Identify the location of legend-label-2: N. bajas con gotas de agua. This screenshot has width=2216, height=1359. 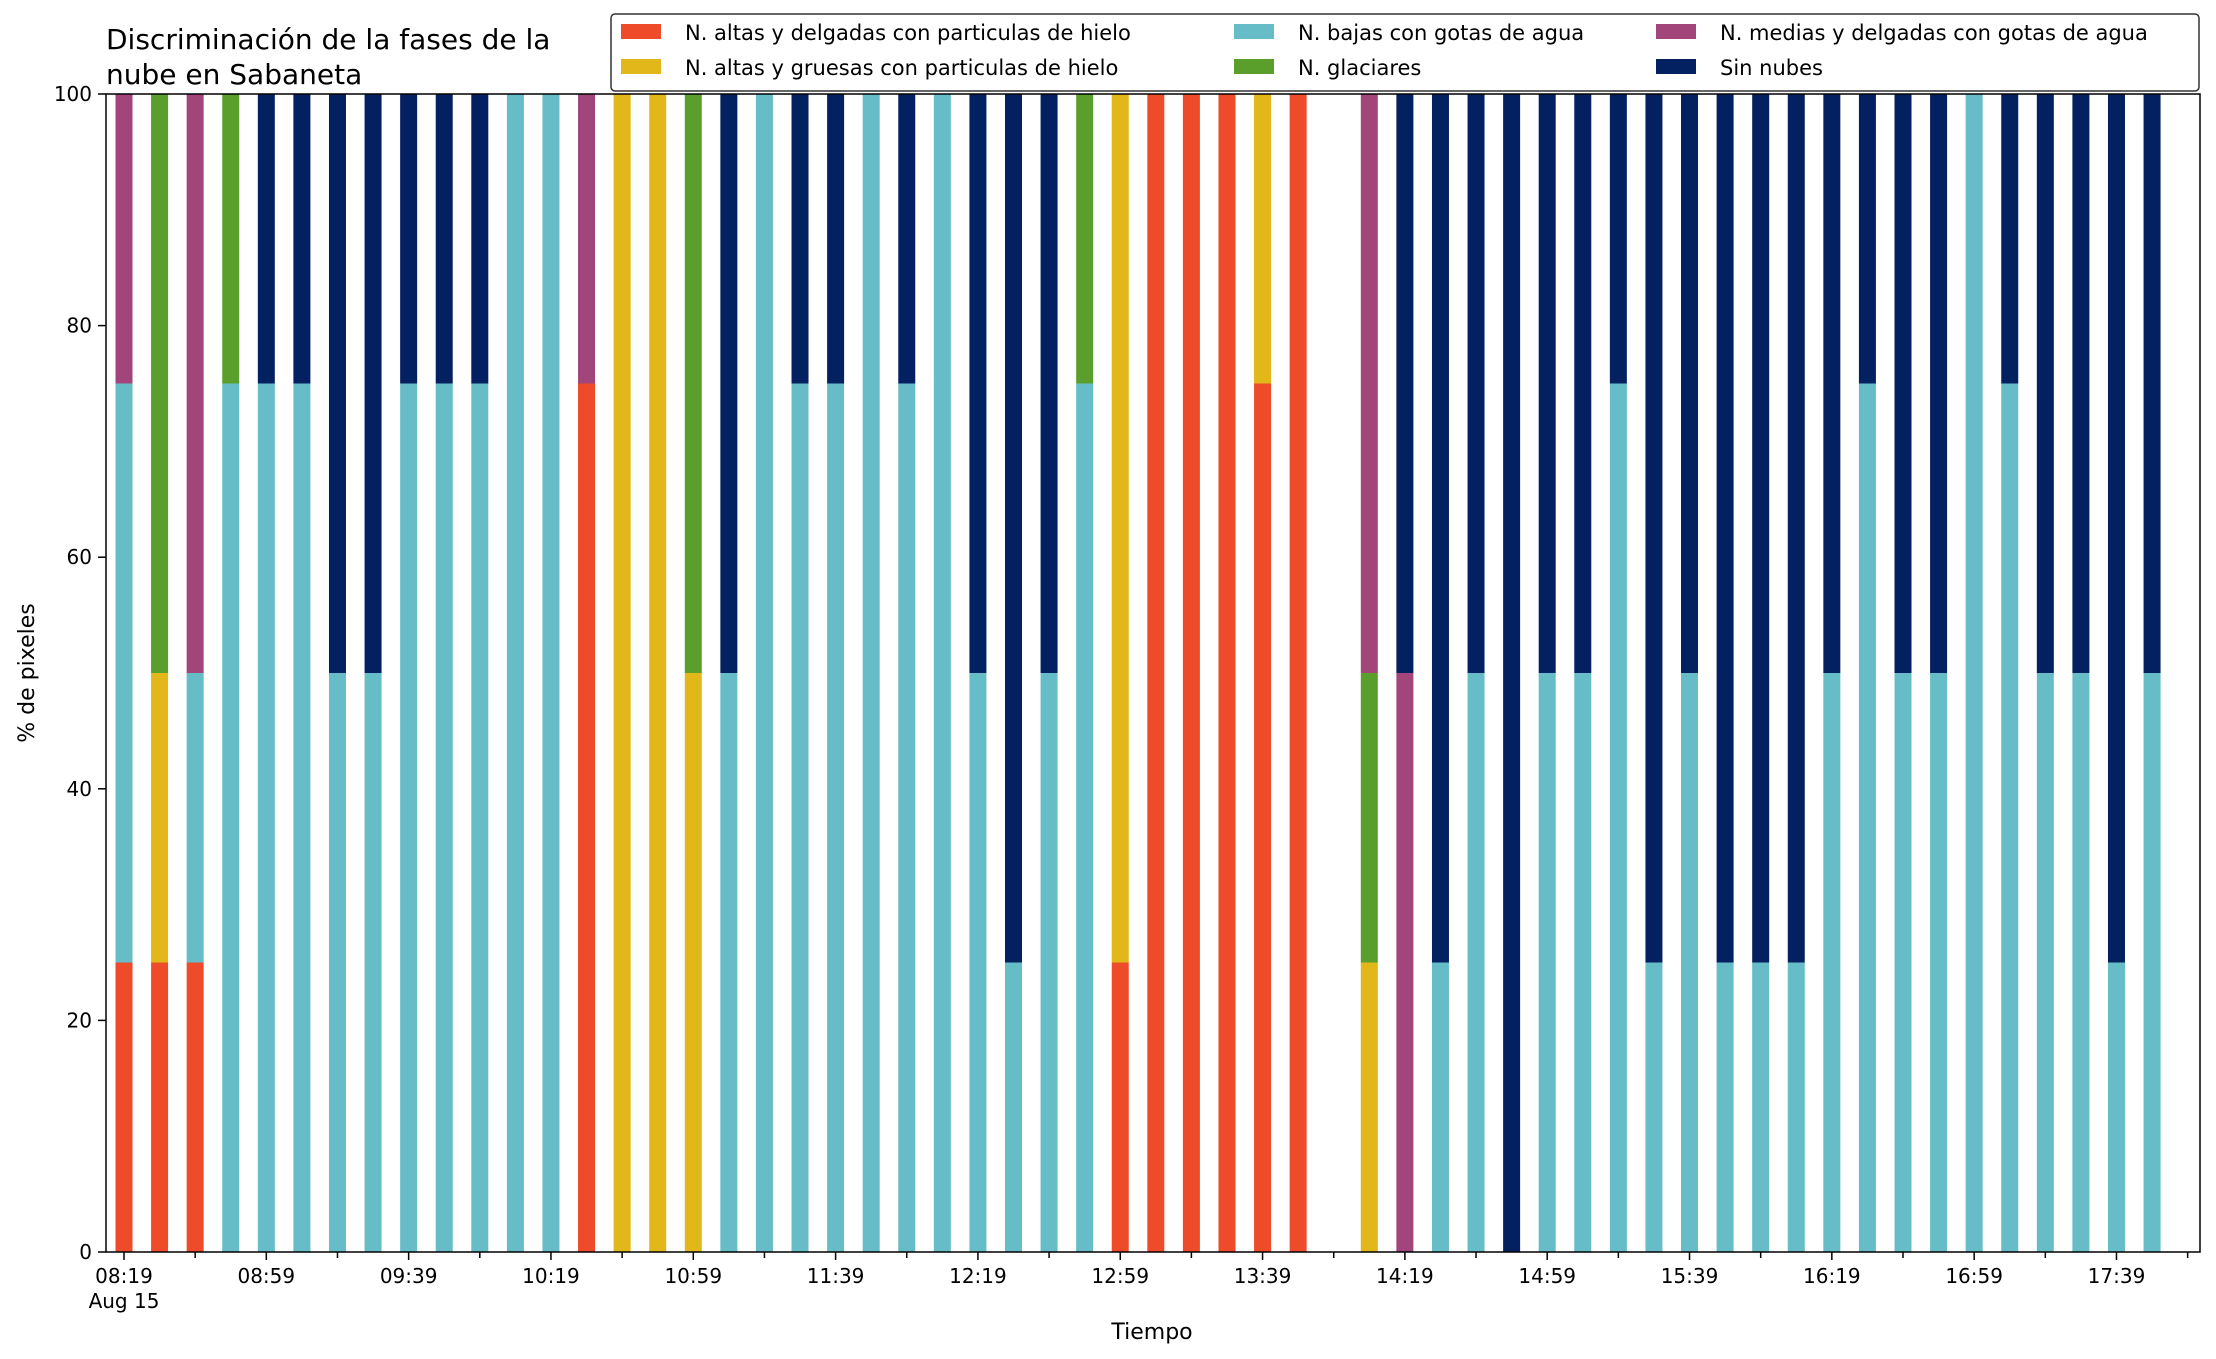
(1441, 33).